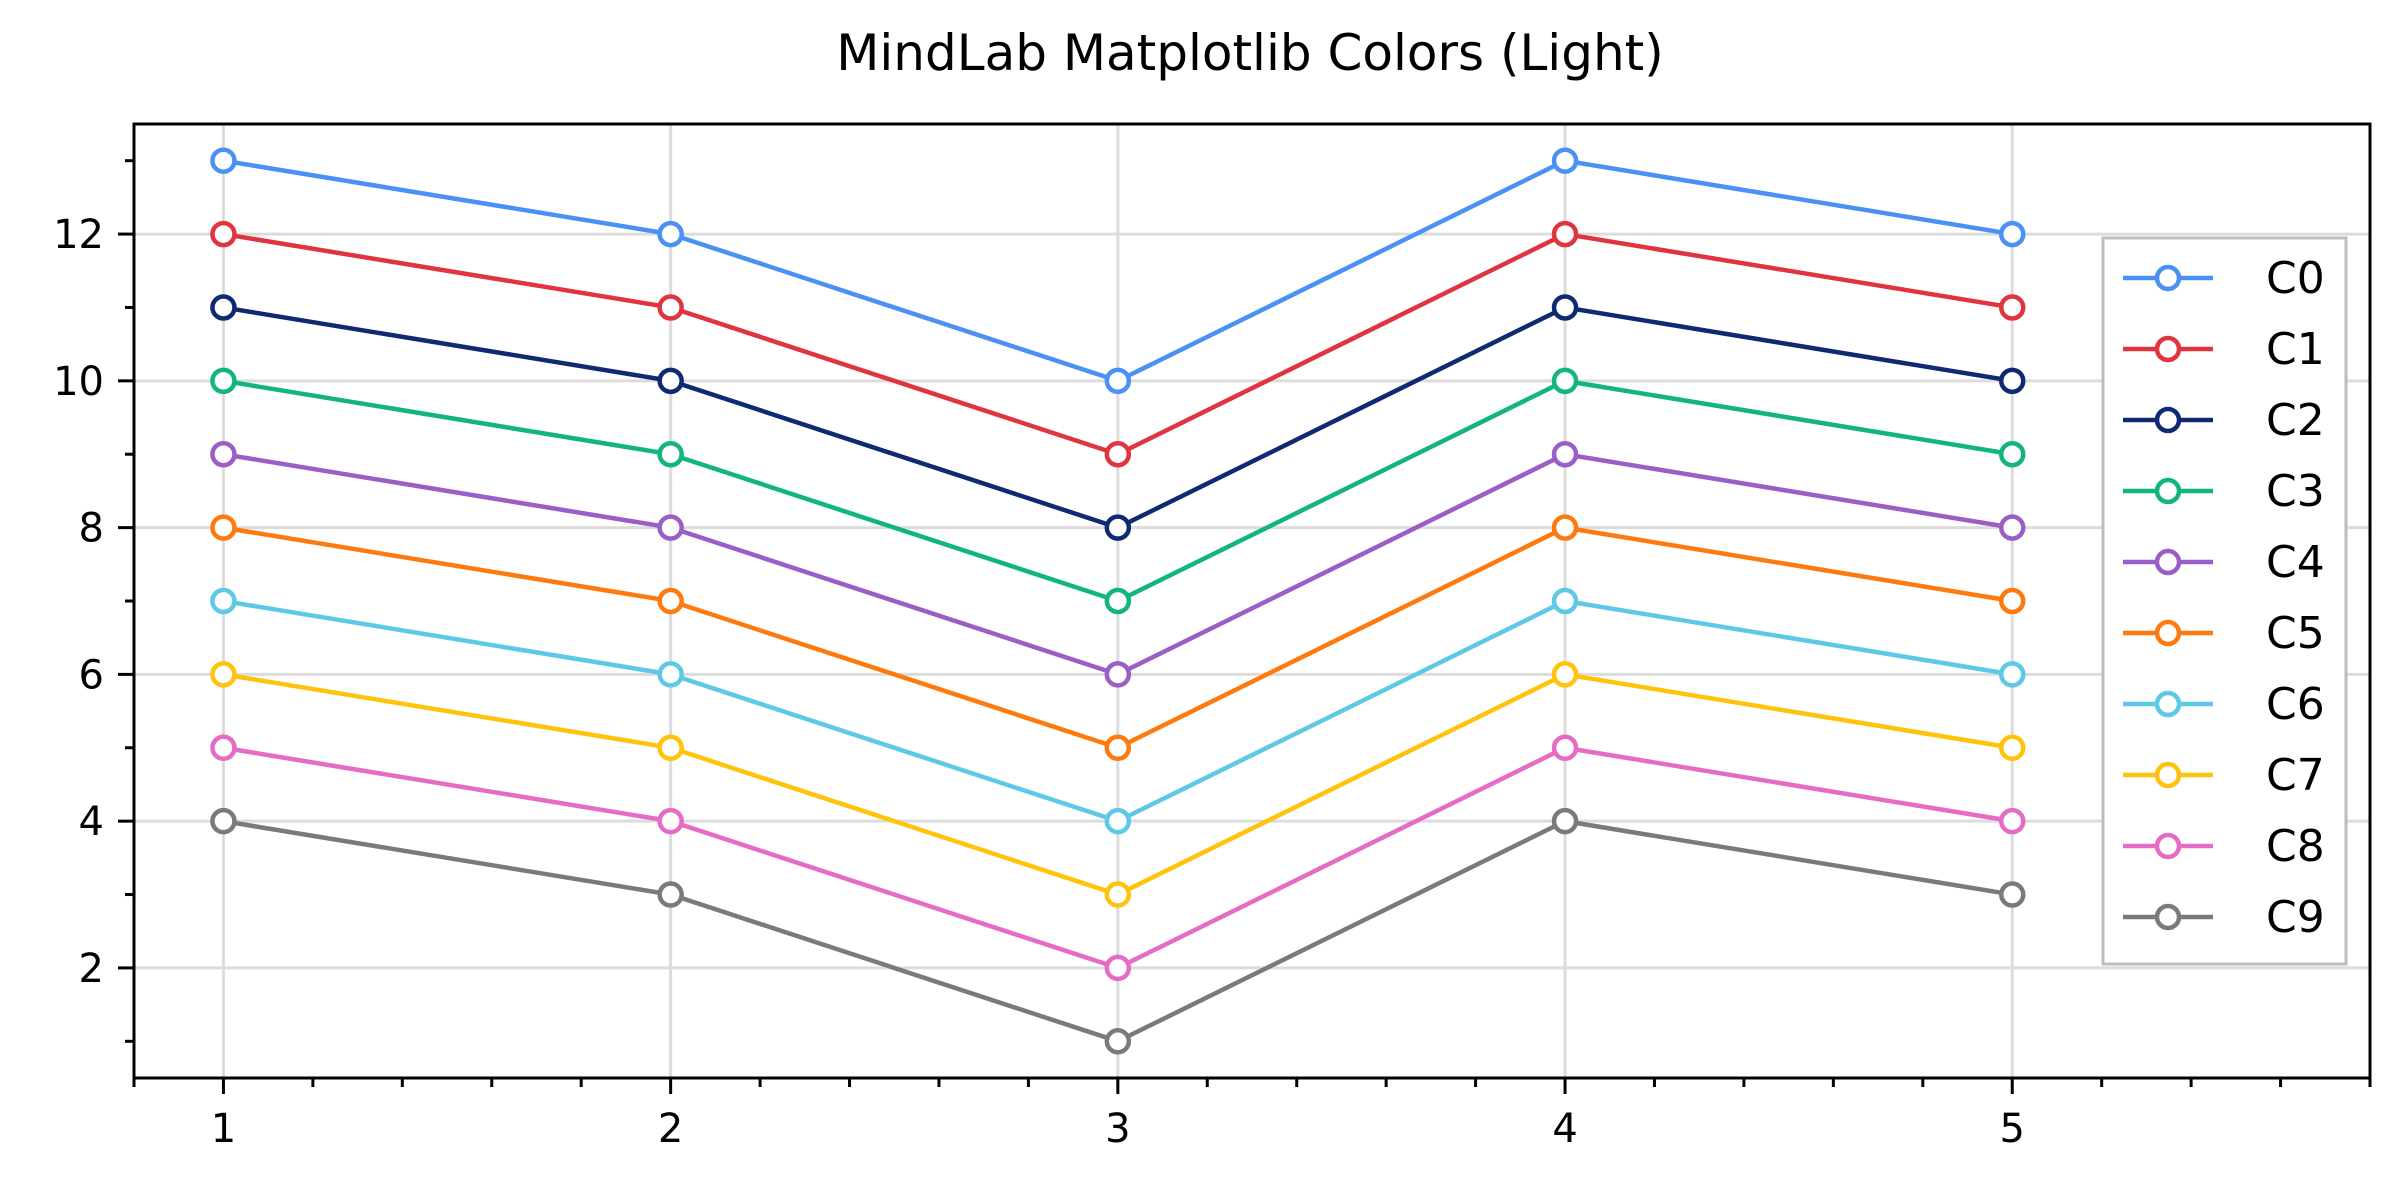 The height and width of the screenshot is (1200, 2400). I want to click on legend-label-C6: C6, so click(2295, 704).